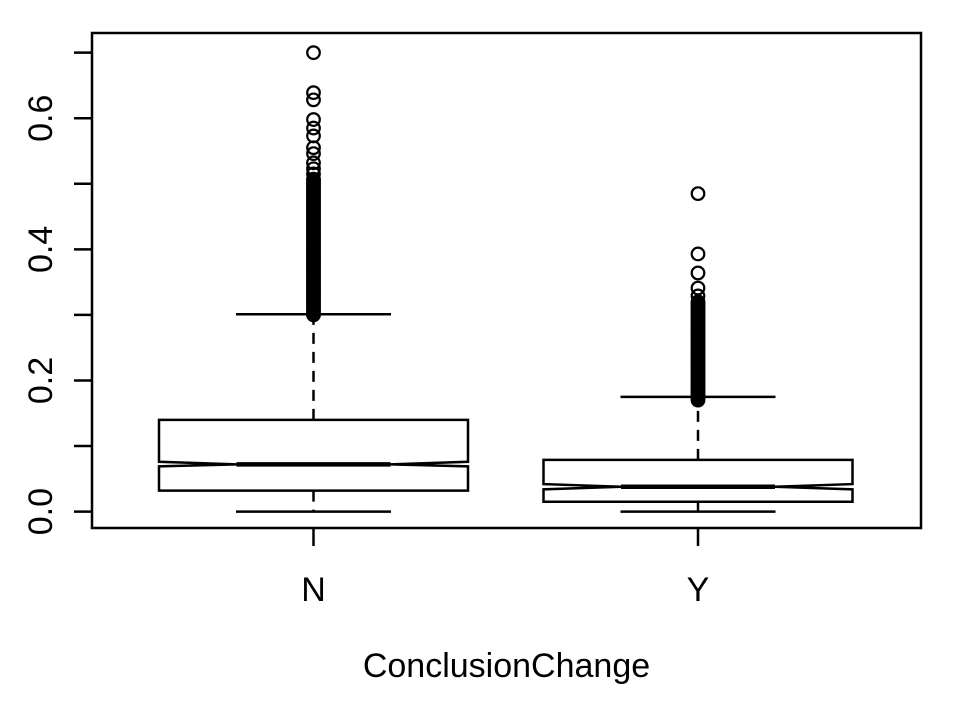 The width and height of the screenshot is (954, 702). I want to click on x-axis-tick-label: Y, so click(698, 590).